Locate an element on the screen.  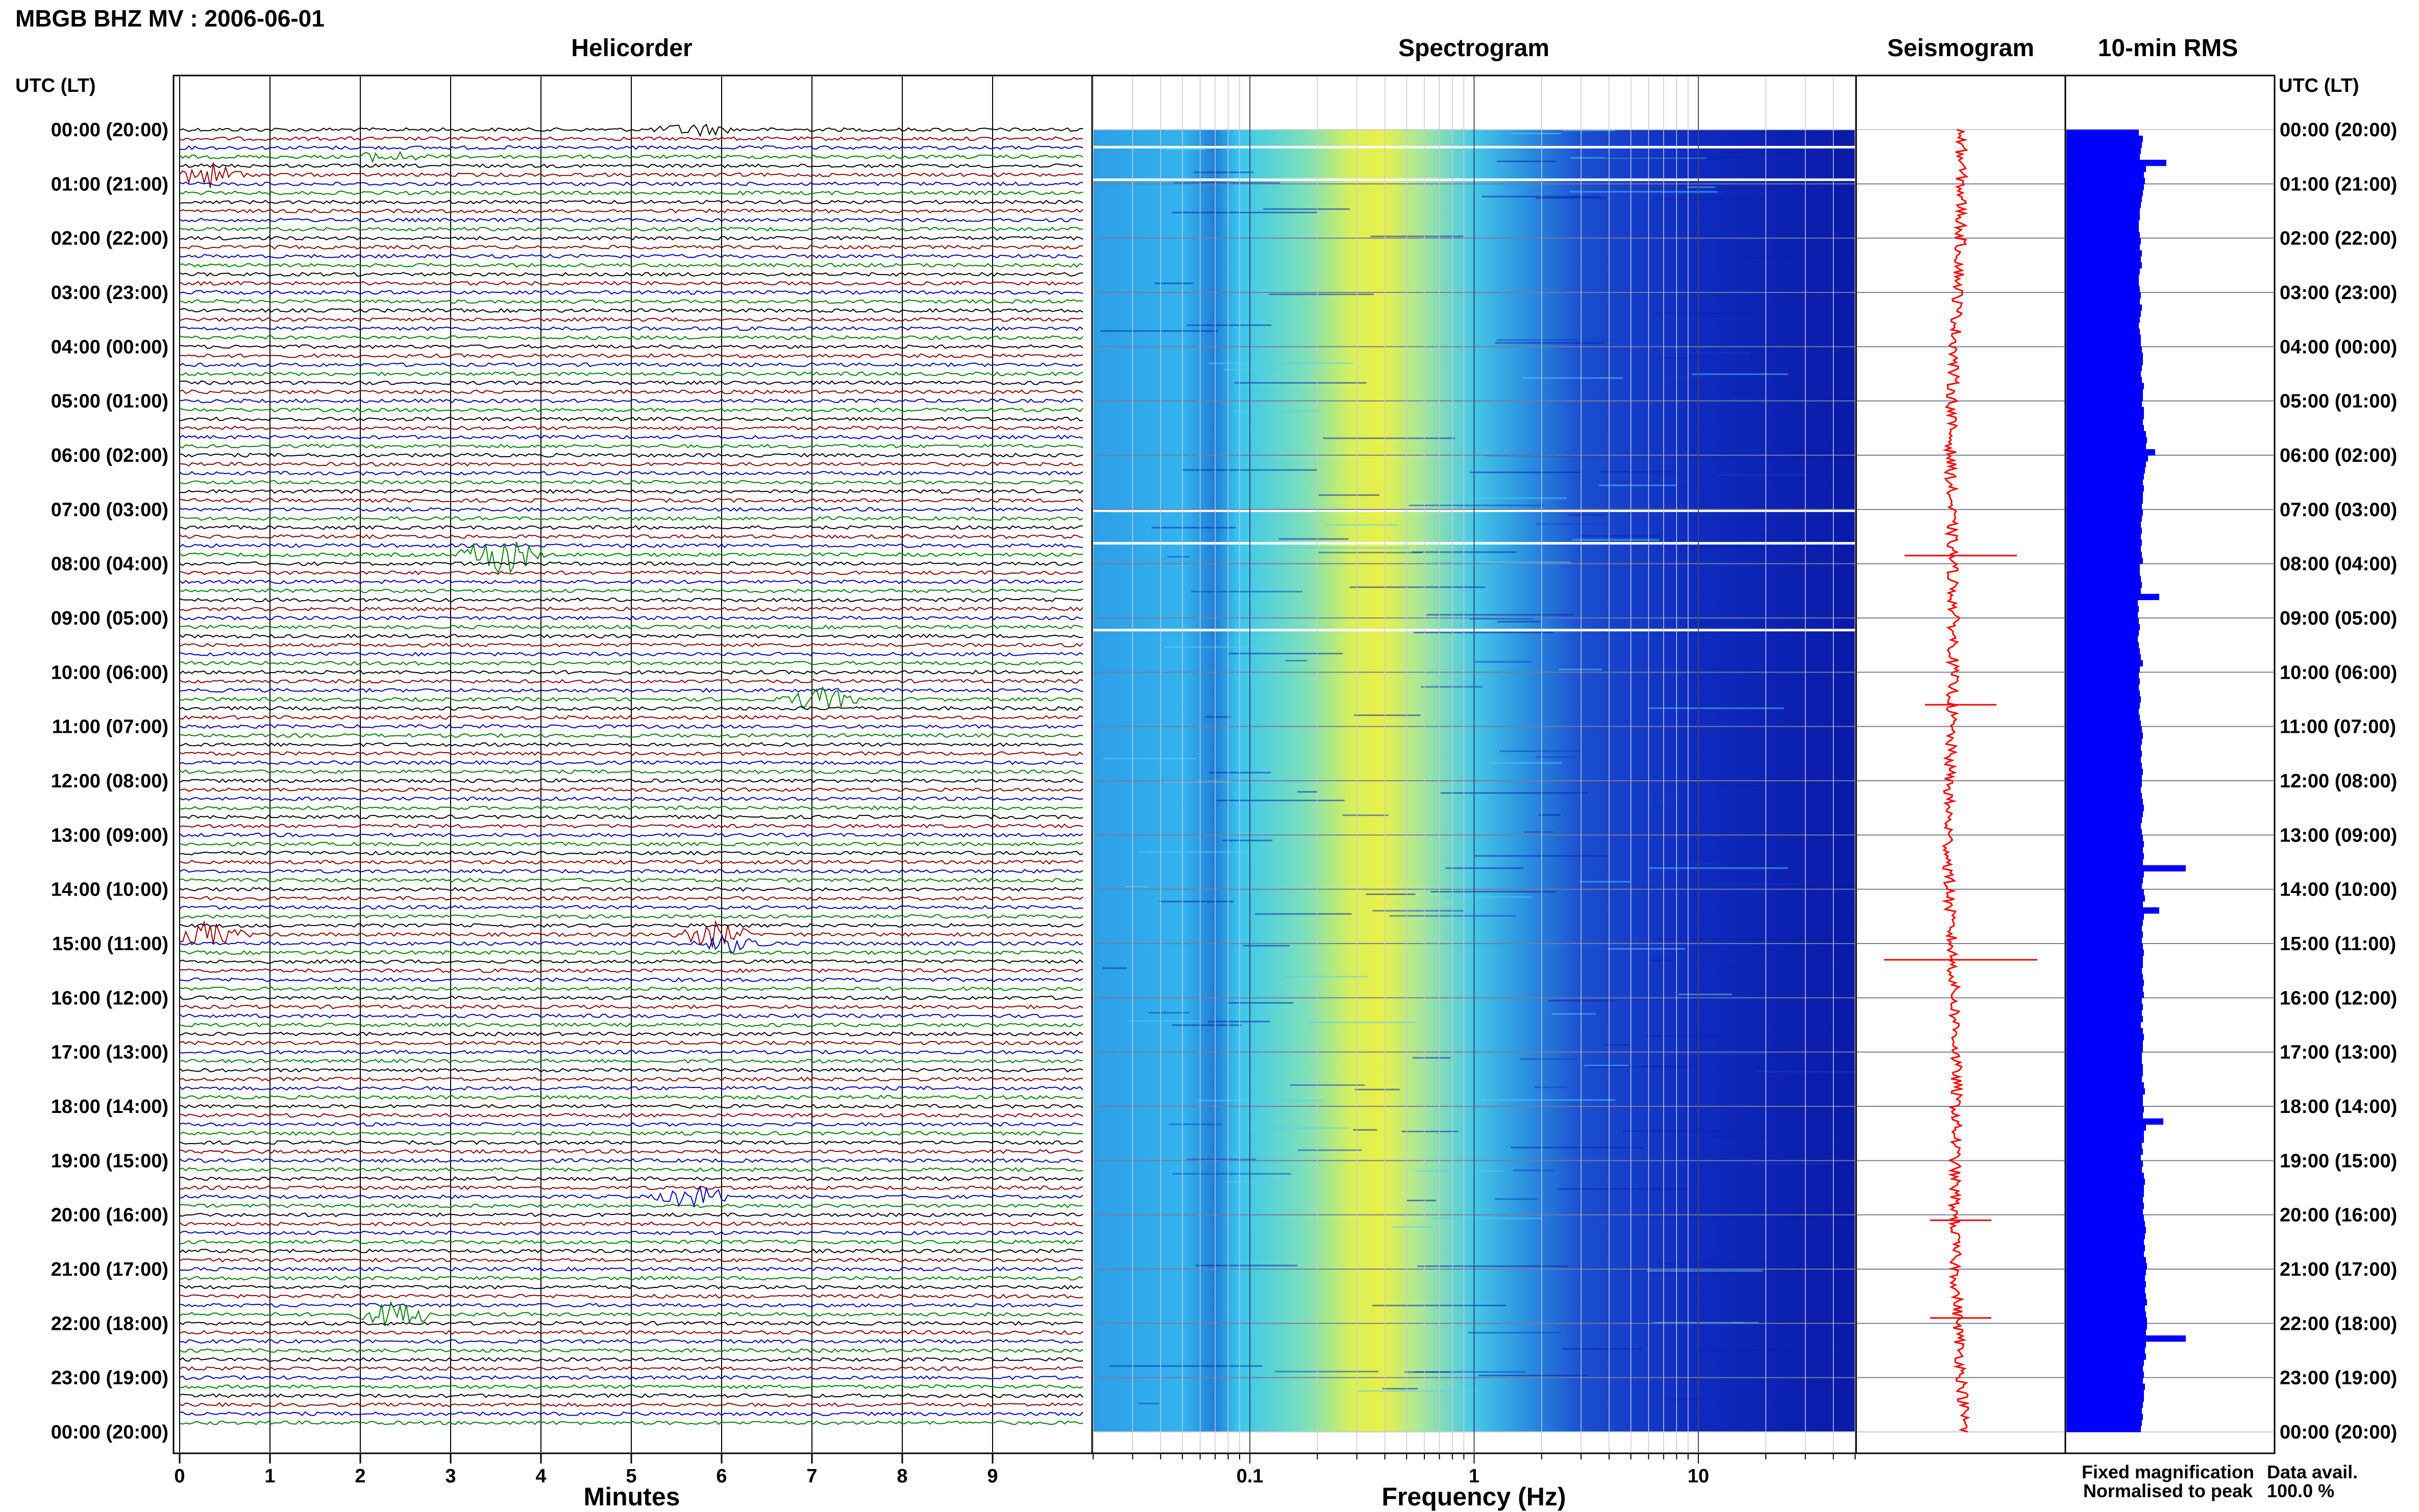
time-label-right: 20:00 (16:00) is located at coordinates (2338, 1215).